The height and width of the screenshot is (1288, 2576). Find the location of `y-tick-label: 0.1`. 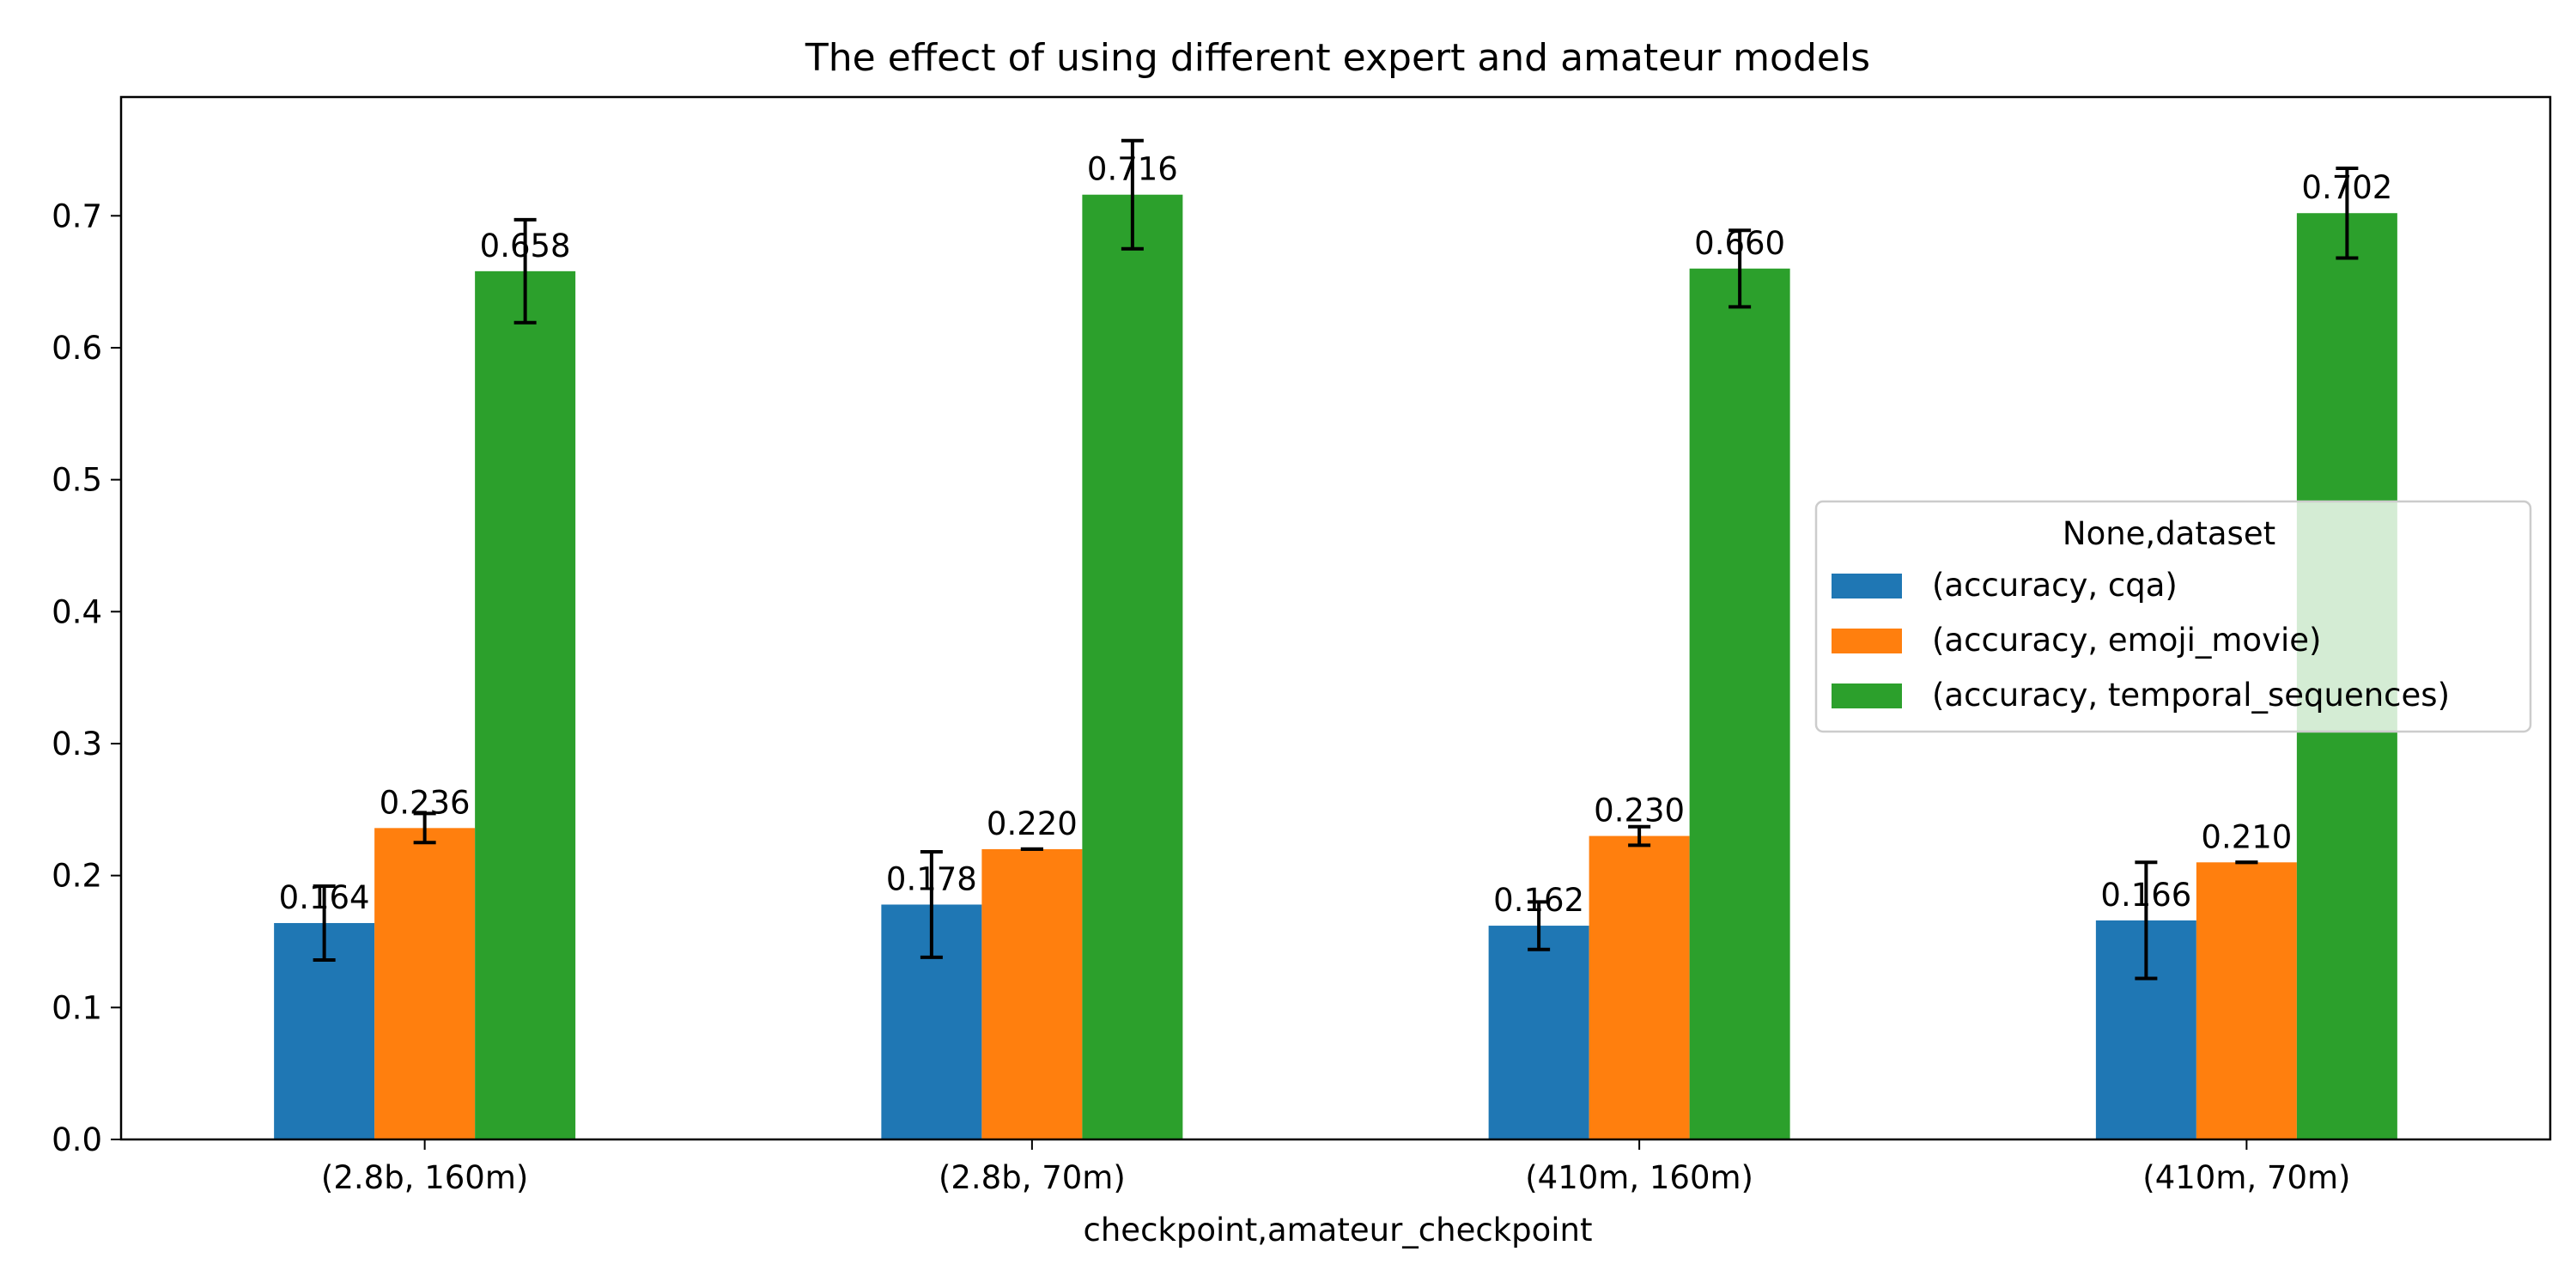

y-tick-label: 0.1 is located at coordinates (77, 1007).